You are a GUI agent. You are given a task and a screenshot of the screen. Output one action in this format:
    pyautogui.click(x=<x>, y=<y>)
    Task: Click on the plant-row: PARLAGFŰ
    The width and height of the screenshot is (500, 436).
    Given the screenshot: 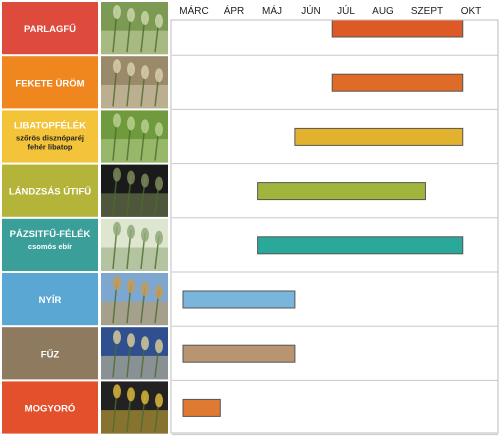 What is the action you would take?
    pyautogui.click(x=250, y=29)
    